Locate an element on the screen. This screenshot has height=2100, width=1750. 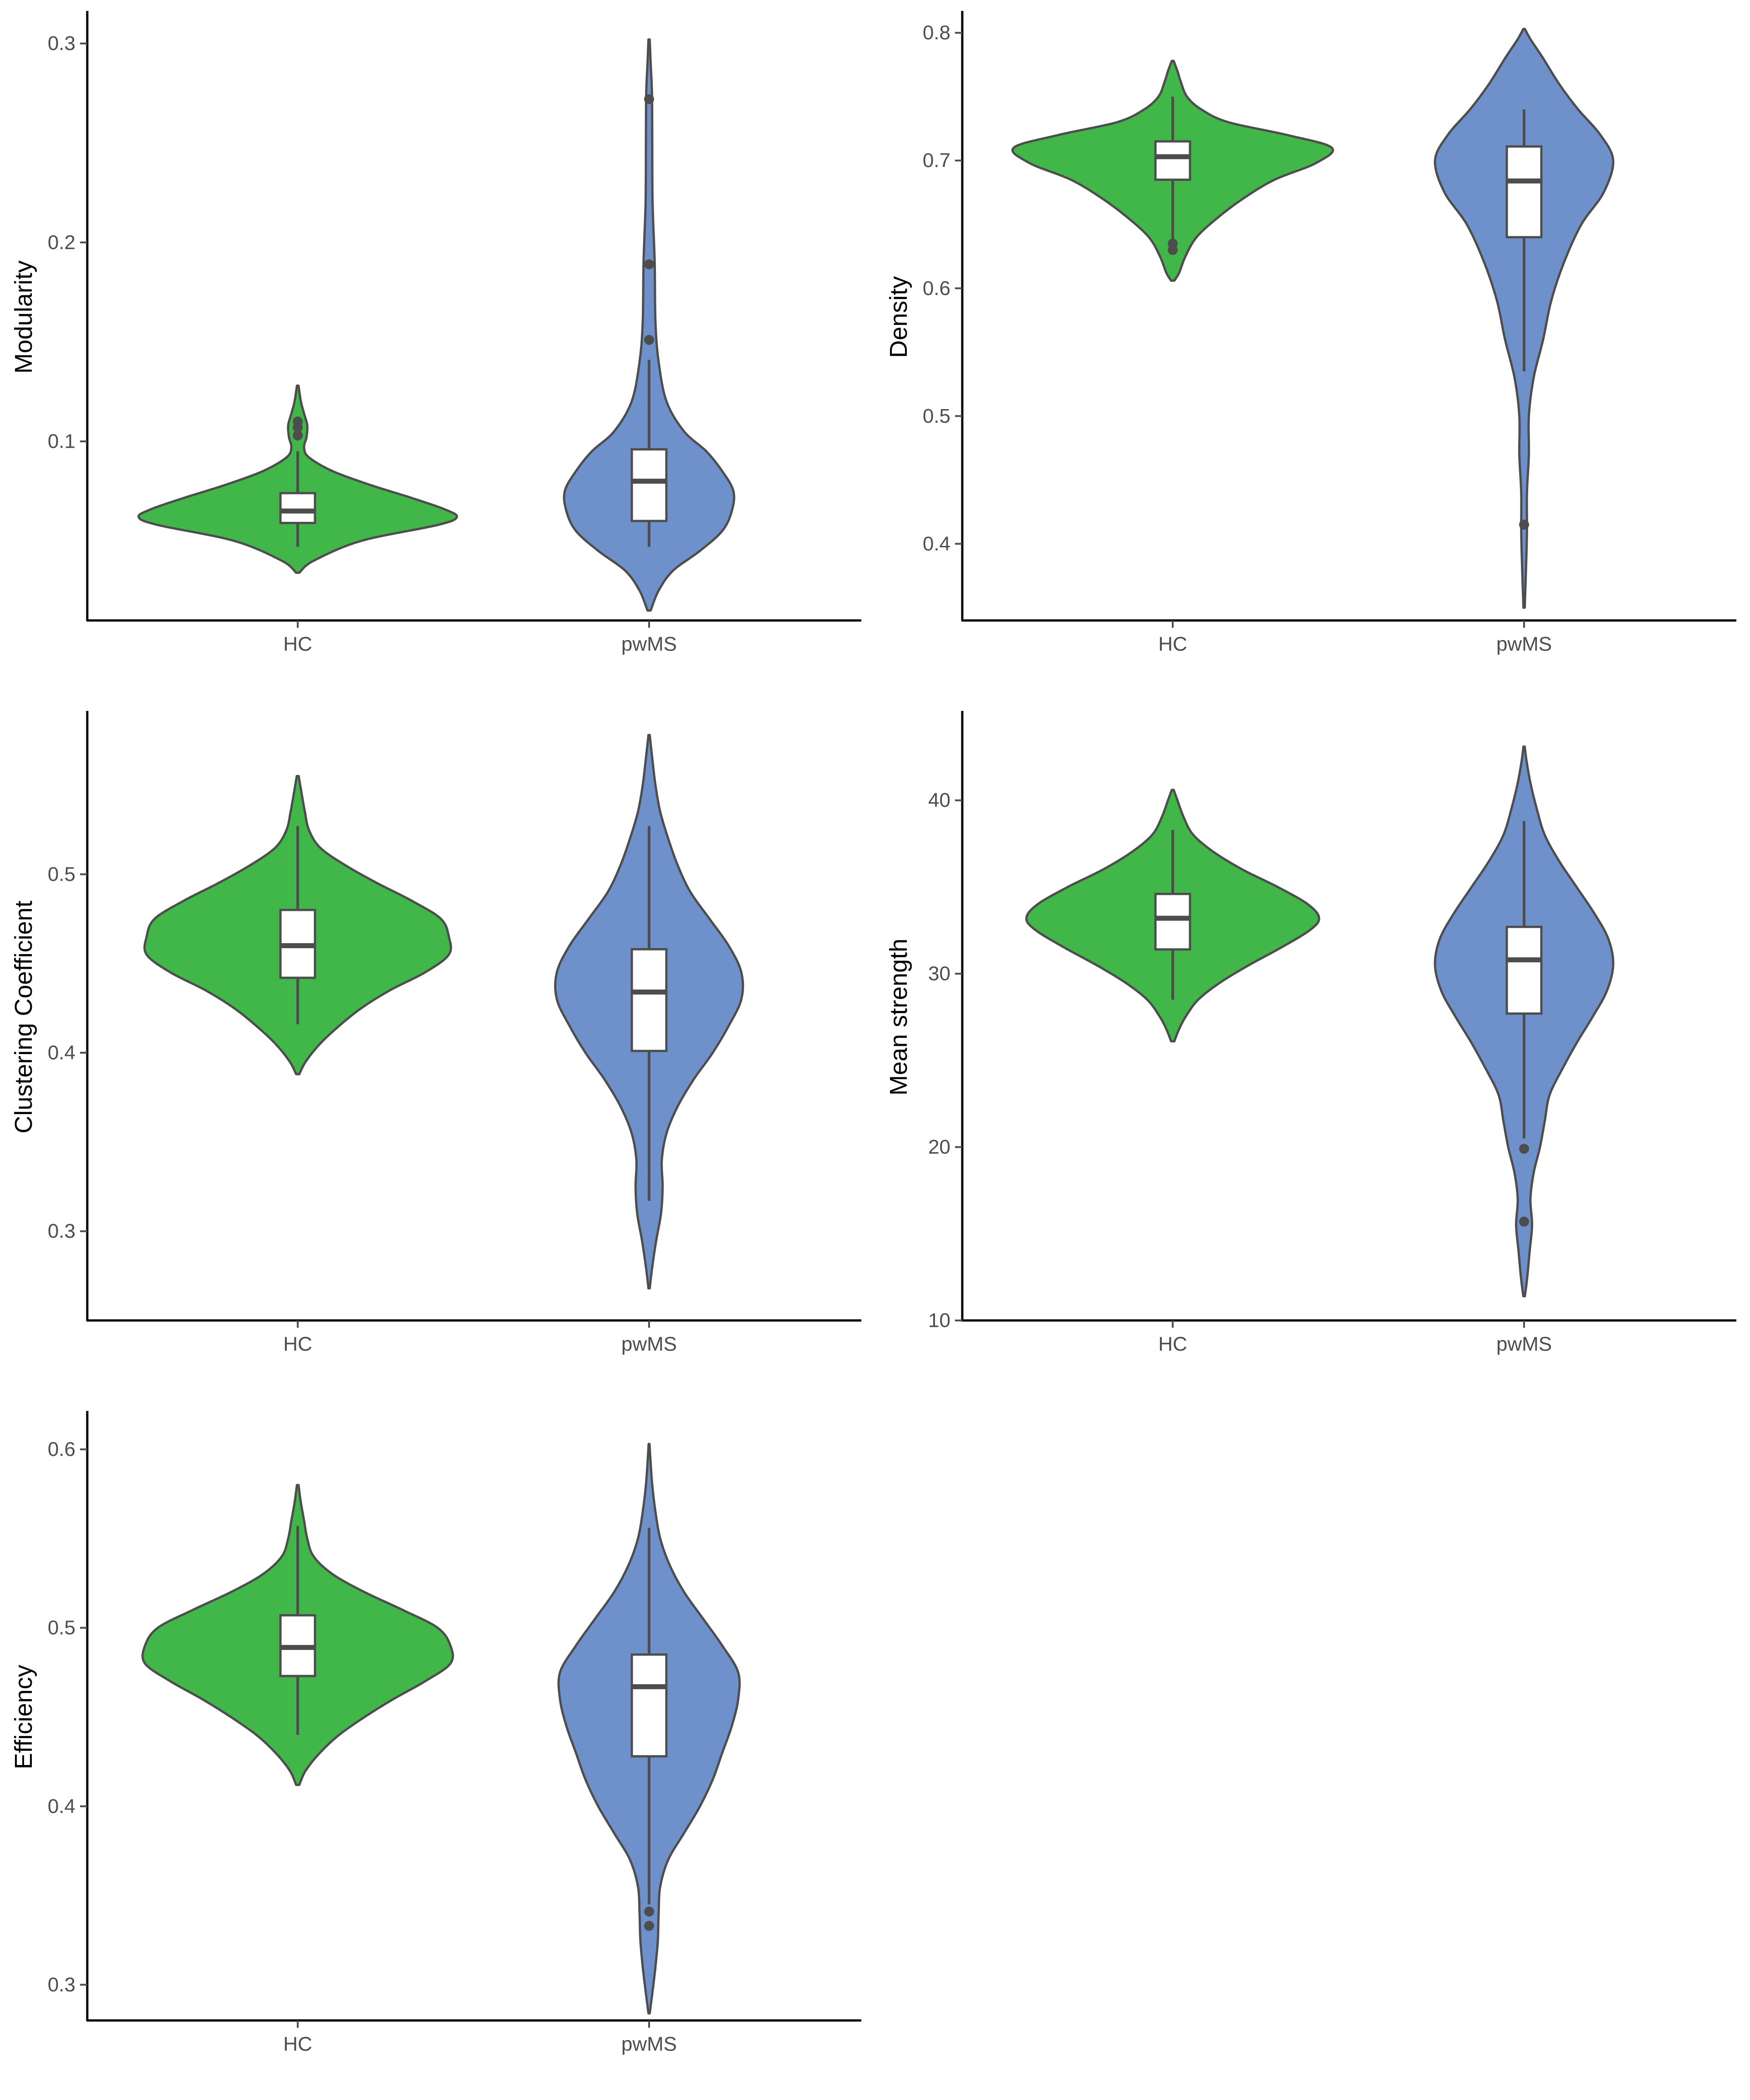
efficiency-x-tick-label-hc: HC is located at coordinates (297, 2044).